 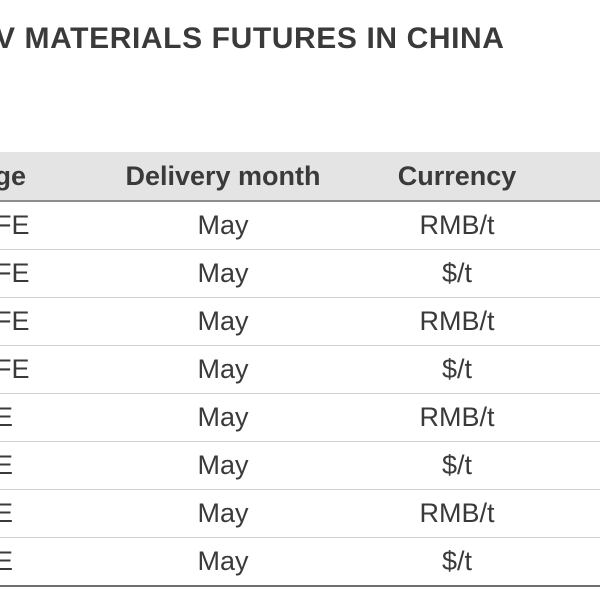 I want to click on table-header-row: nge Delivery month Currency, so click(x=300, y=177).